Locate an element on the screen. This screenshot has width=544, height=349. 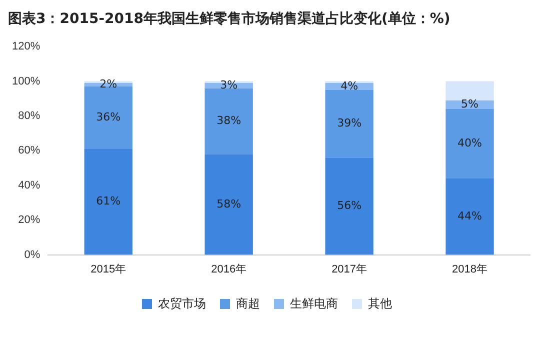
data-label: 44% is located at coordinates (470, 215).